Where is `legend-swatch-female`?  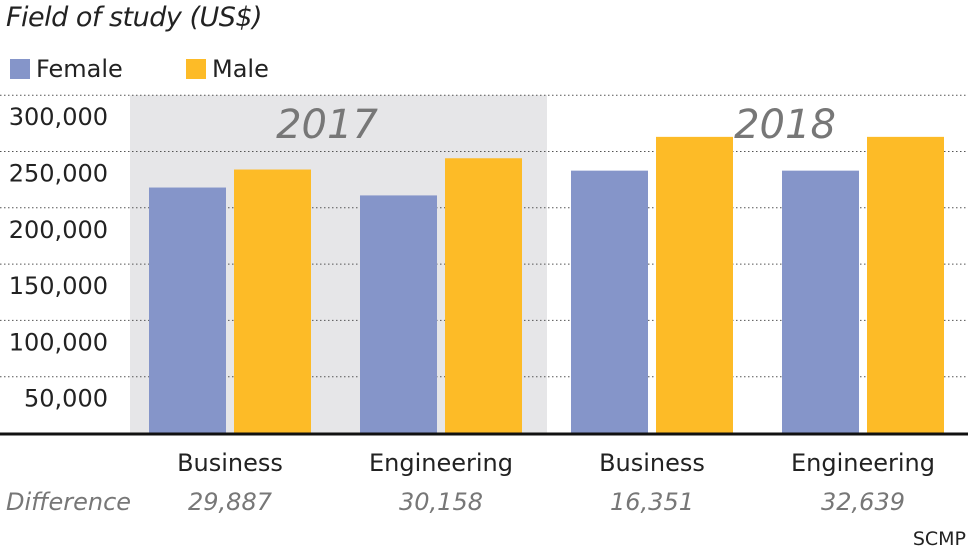
legend-swatch-female is located at coordinates (20, 69).